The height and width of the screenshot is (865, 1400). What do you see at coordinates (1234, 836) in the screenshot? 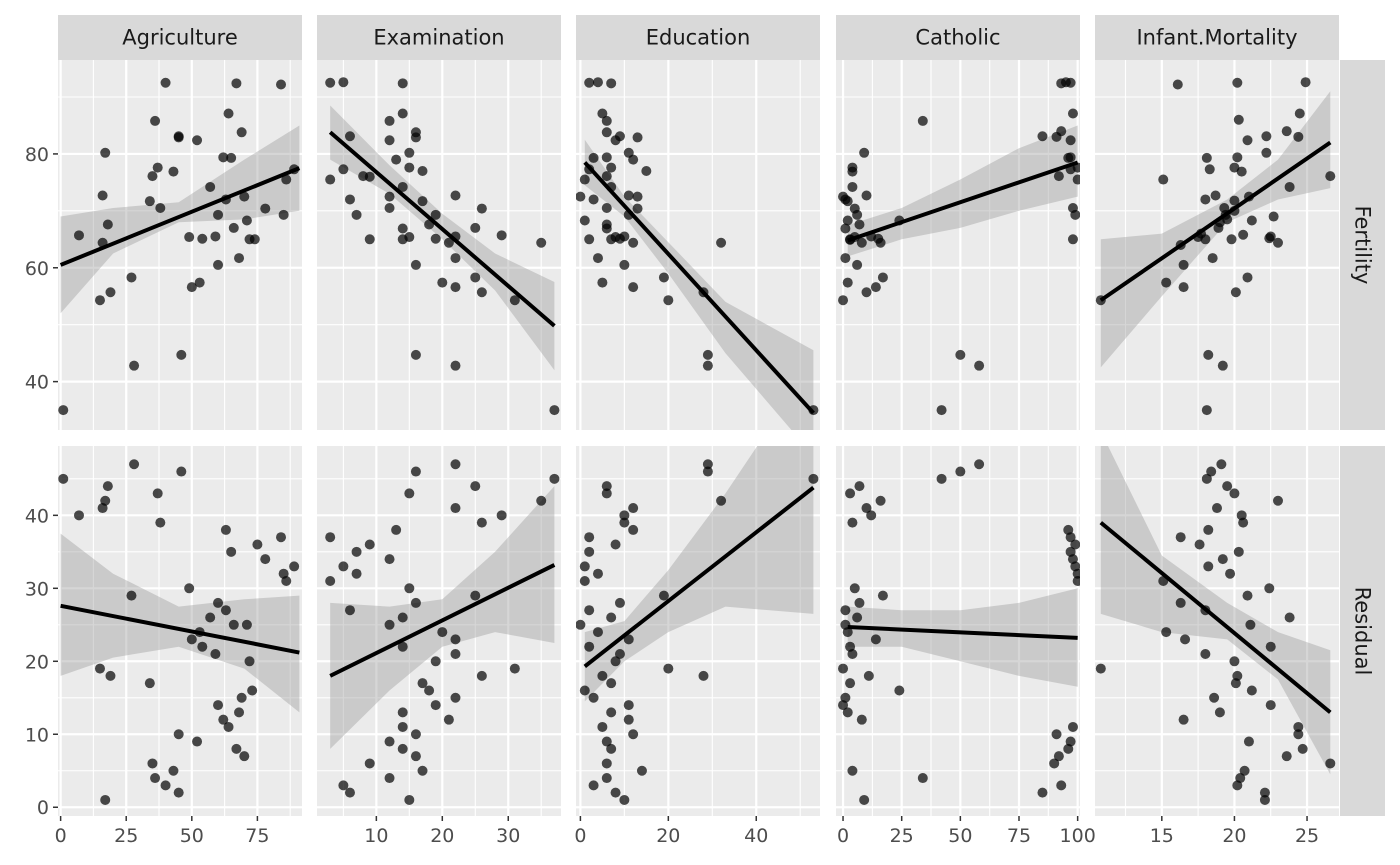
I see `x-tick-label: 20` at bounding box center [1234, 836].